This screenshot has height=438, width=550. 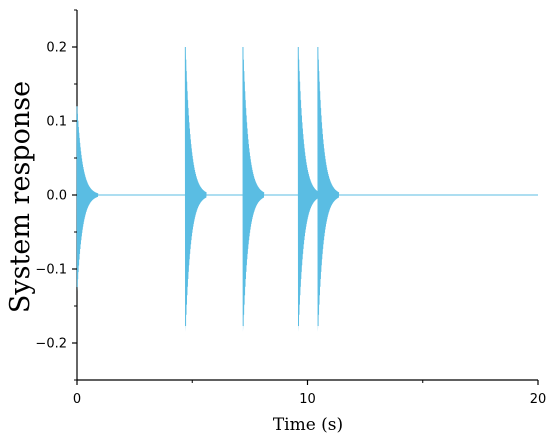 I want to click on x-tick-label: 10, so click(x=307, y=399).